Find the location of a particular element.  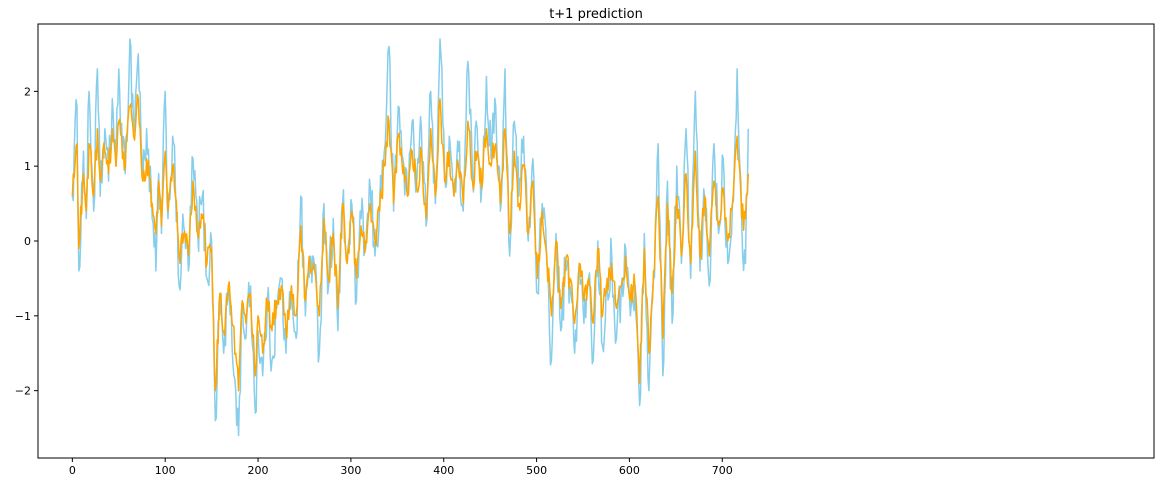

chart-title: t+1 prediction is located at coordinates (596, 14).